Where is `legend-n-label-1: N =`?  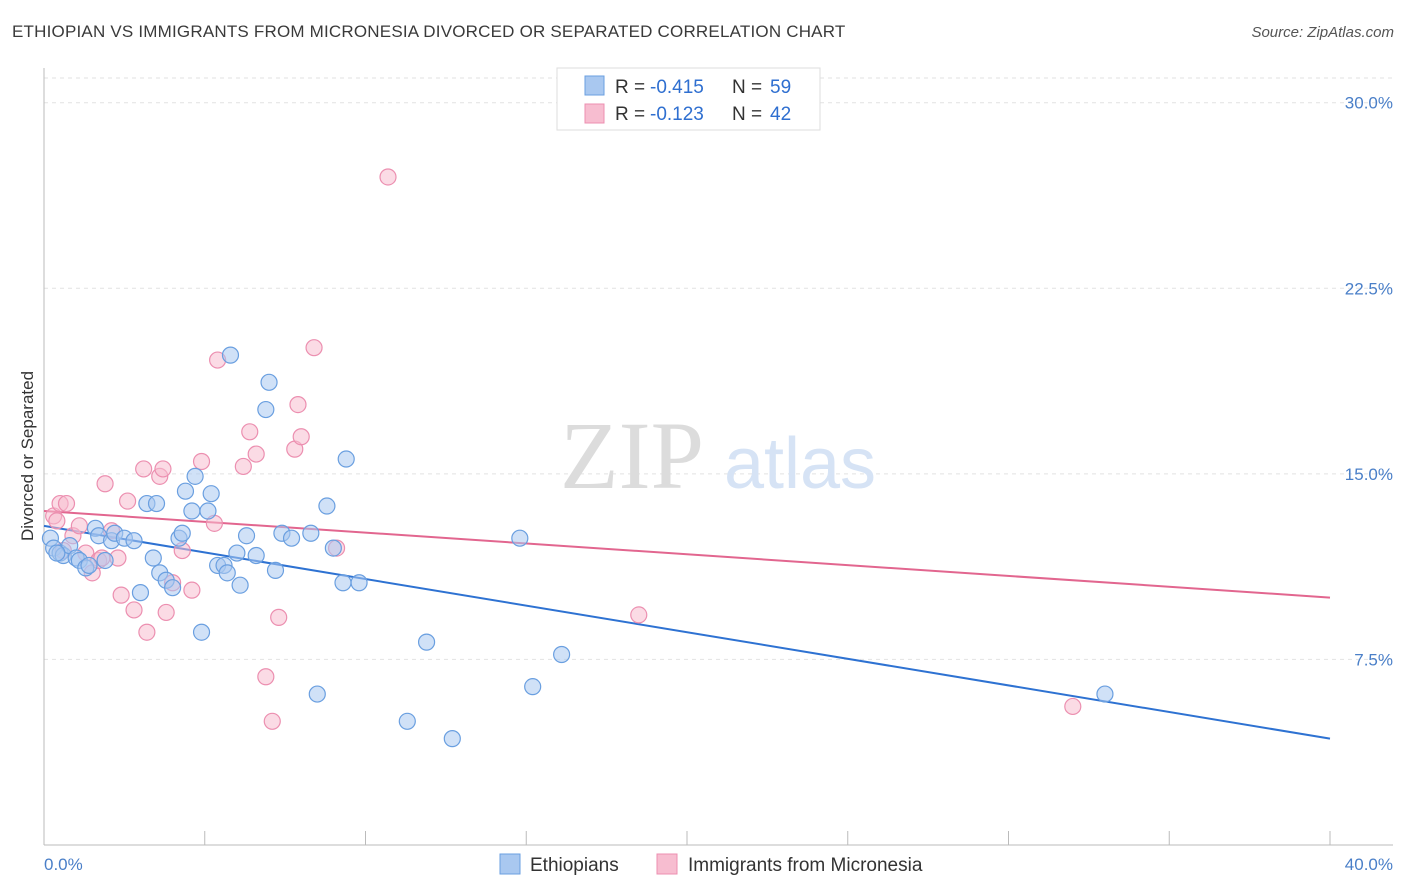 legend-n-label-1: N = is located at coordinates (747, 87).